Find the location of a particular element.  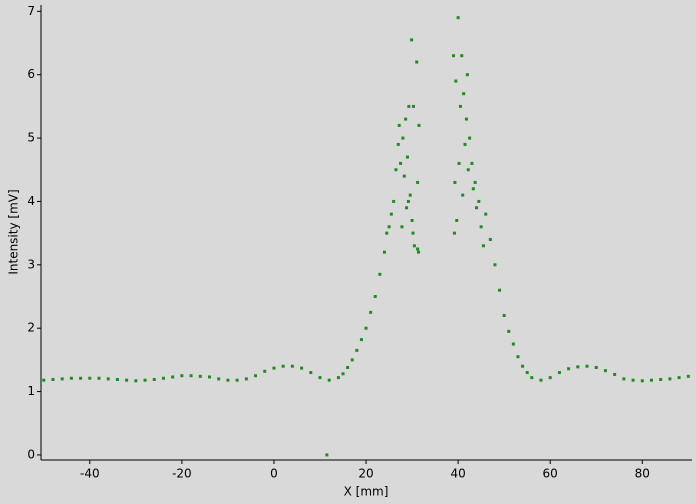

y-tick-label: 6 is located at coordinates (31, 74).